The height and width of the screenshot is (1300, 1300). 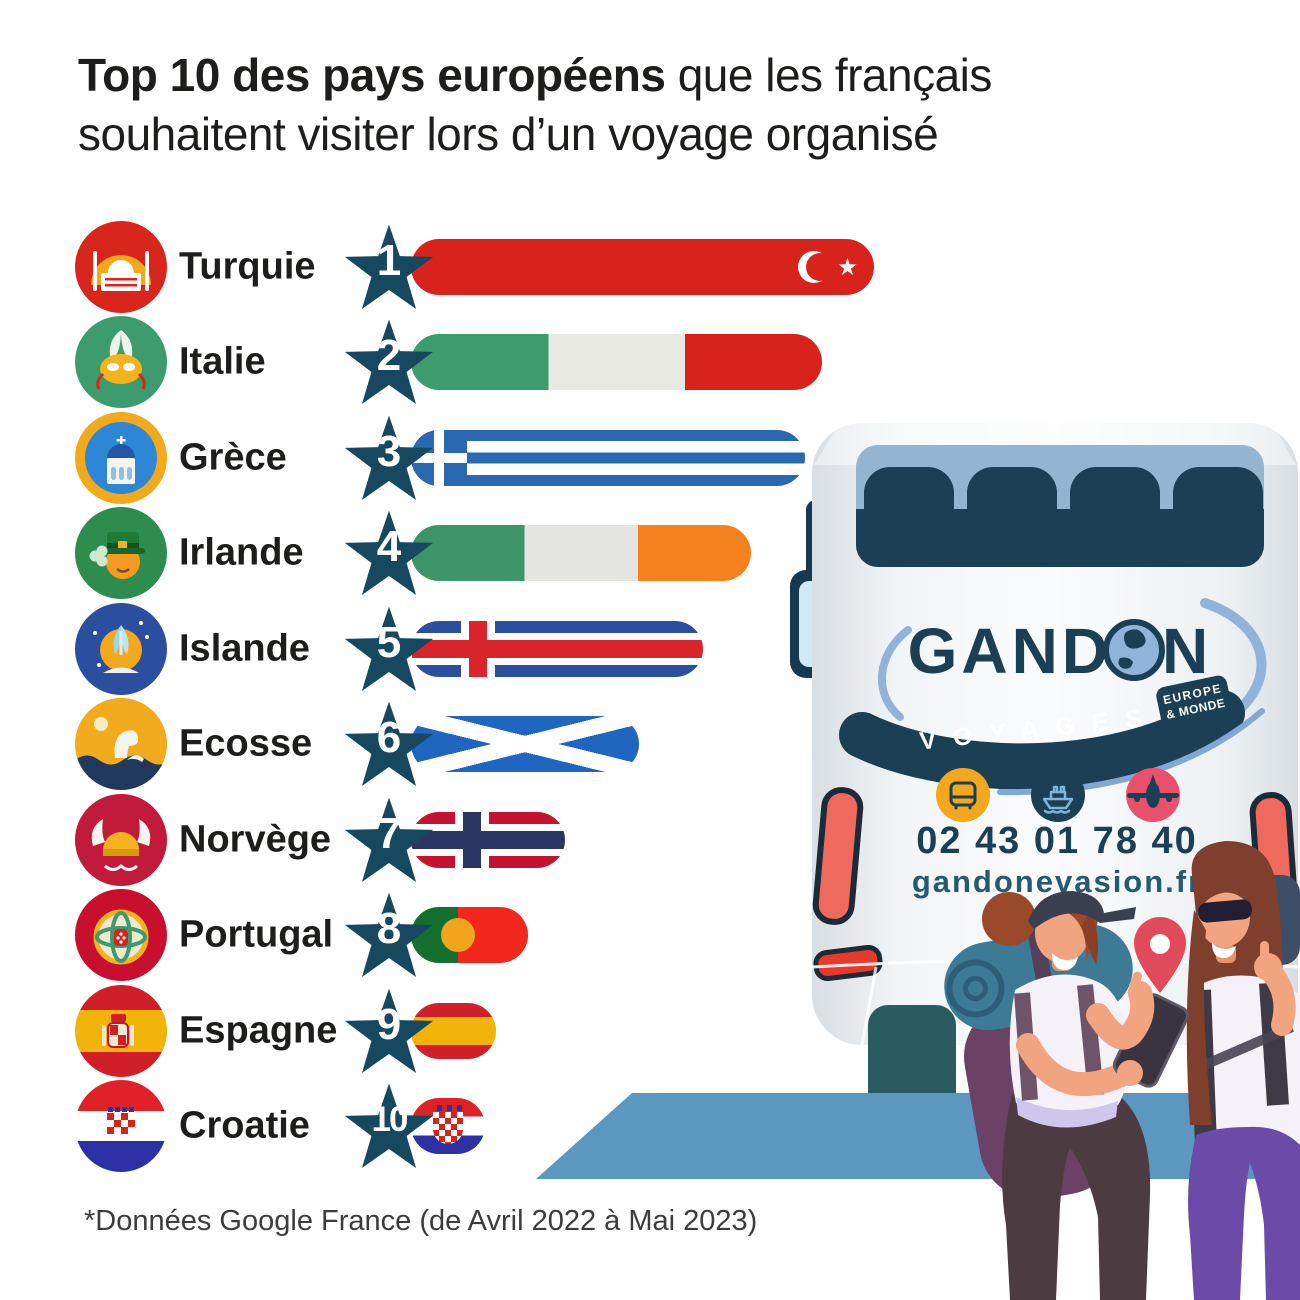 I want to click on loch-ness-monster-icon, so click(x=121, y=744).